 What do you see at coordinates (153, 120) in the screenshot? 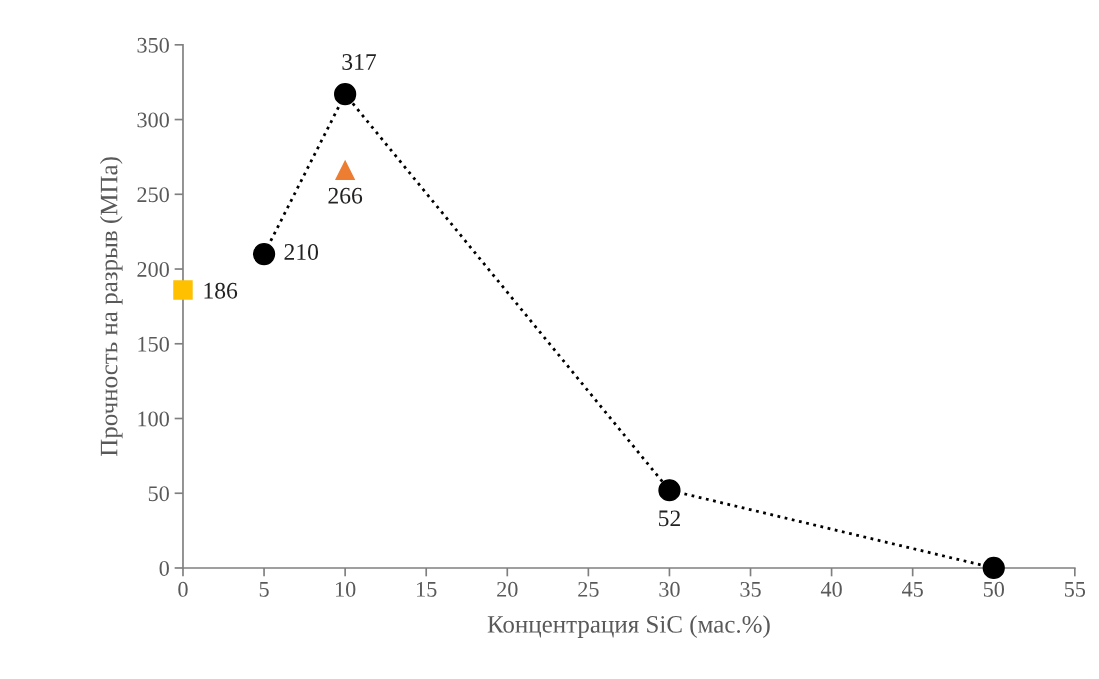
I see `y-tick-label: 300` at bounding box center [153, 120].